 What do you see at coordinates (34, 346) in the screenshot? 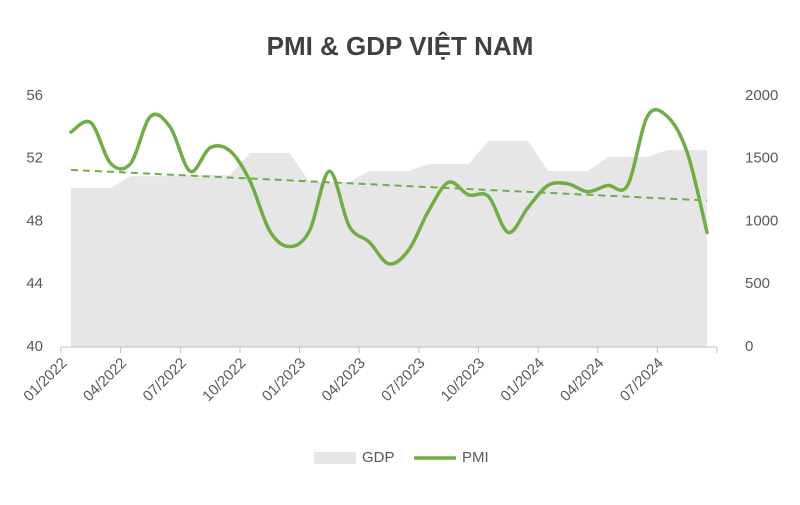
I see `y-tick-label: 40` at bounding box center [34, 346].